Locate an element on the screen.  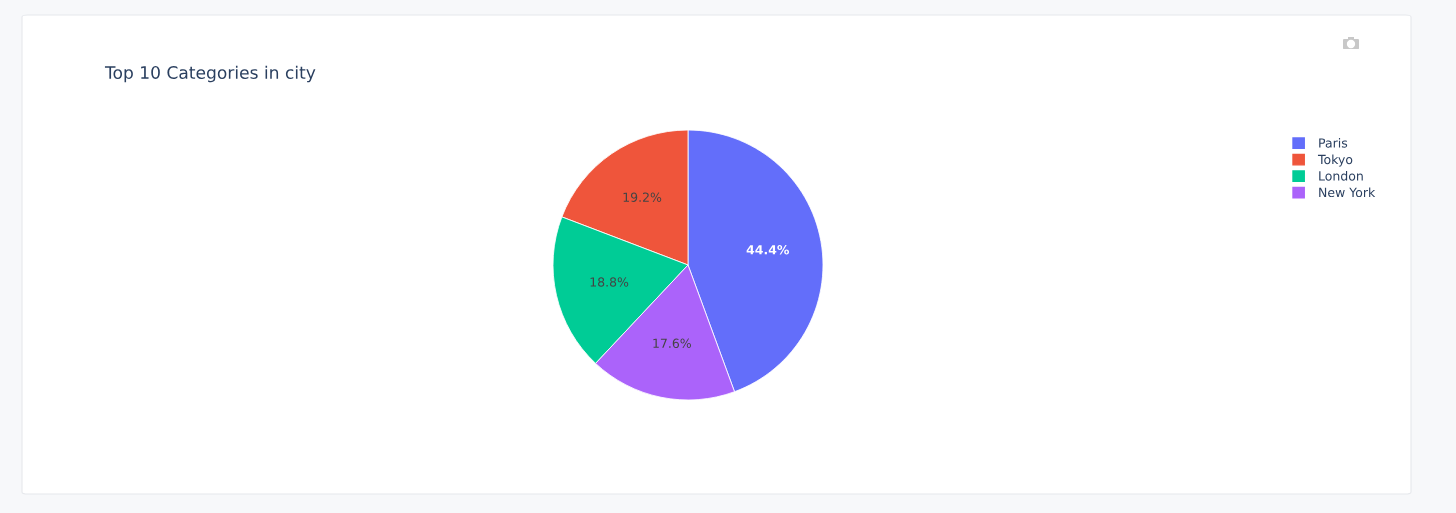
legend-label: Paris is located at coordinates (1333, 143).